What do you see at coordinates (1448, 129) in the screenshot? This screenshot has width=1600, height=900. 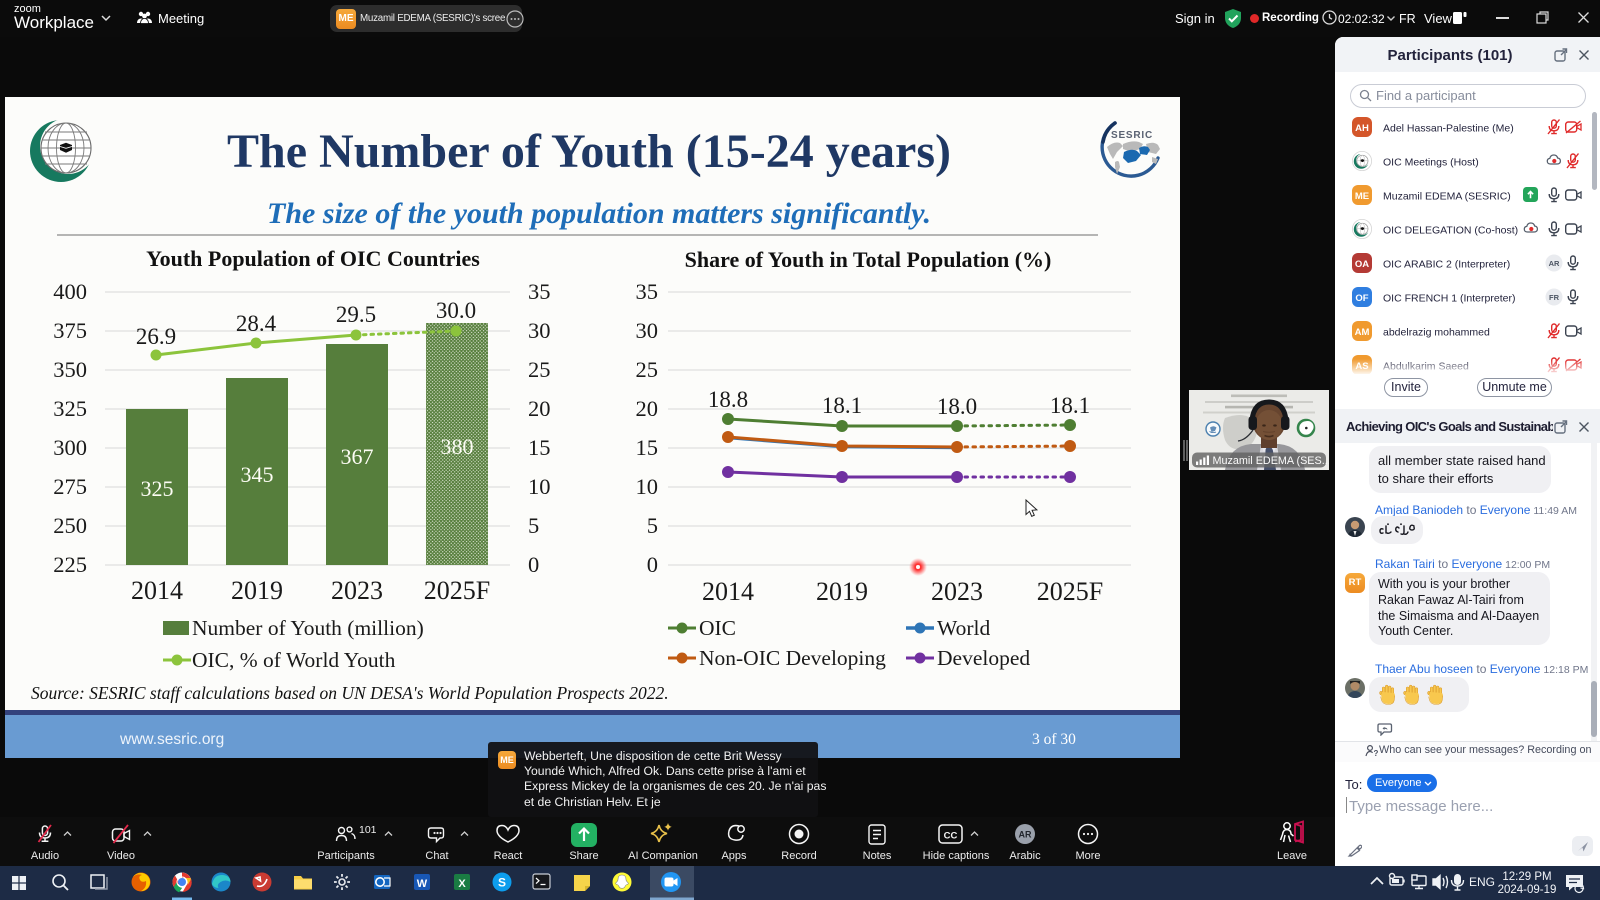 I see `svg-text: Adel Hassan-Palestine (Me)` at bounding box center [1448, 129].